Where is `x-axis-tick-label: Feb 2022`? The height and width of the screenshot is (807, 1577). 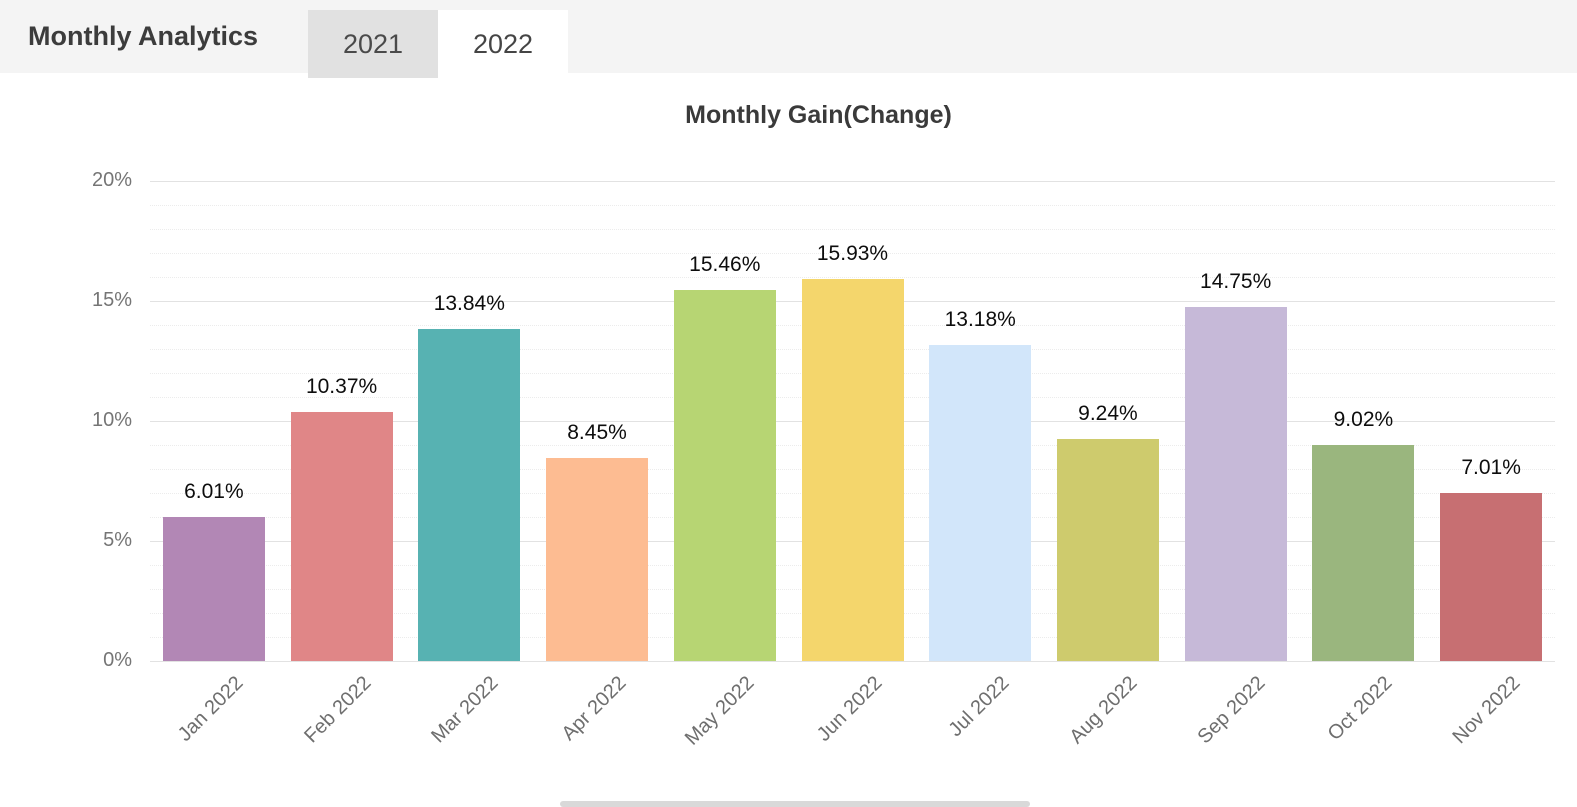 x-axis-tick-label: Feb 2022 is located at coordinates (337, 710).